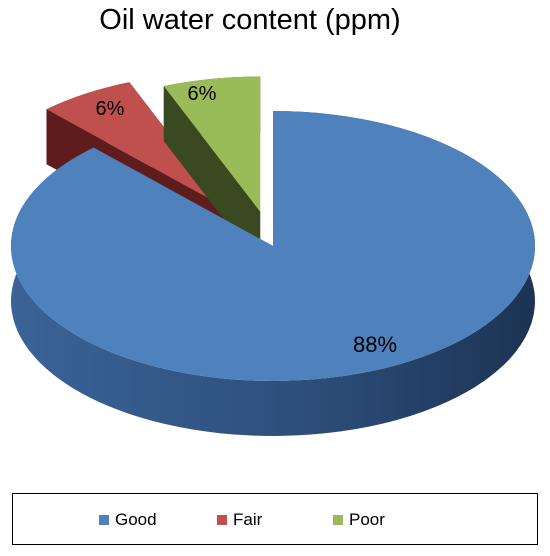  Describe the element at coordinates (136, 519) in the screenshot. I see `legend-label-good: Good` at that location.